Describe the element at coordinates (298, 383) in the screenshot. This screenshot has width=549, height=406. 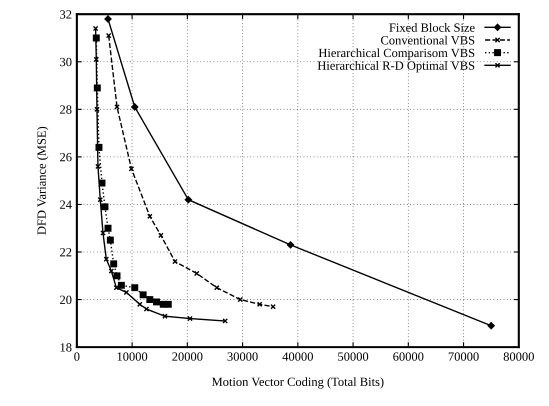
I see `x-axis-title: Motion Vector Coding (Total Bits)` at that location.